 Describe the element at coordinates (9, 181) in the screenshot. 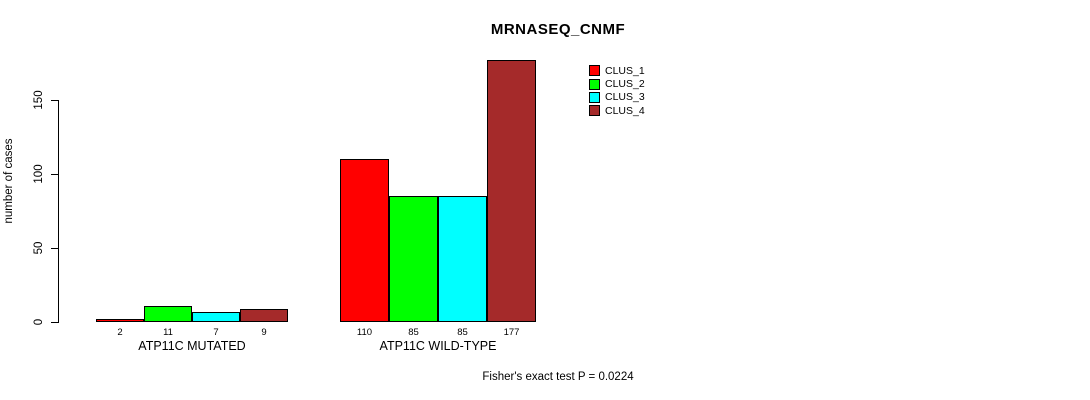

I see `y-axis-label: number of cases` at that location.